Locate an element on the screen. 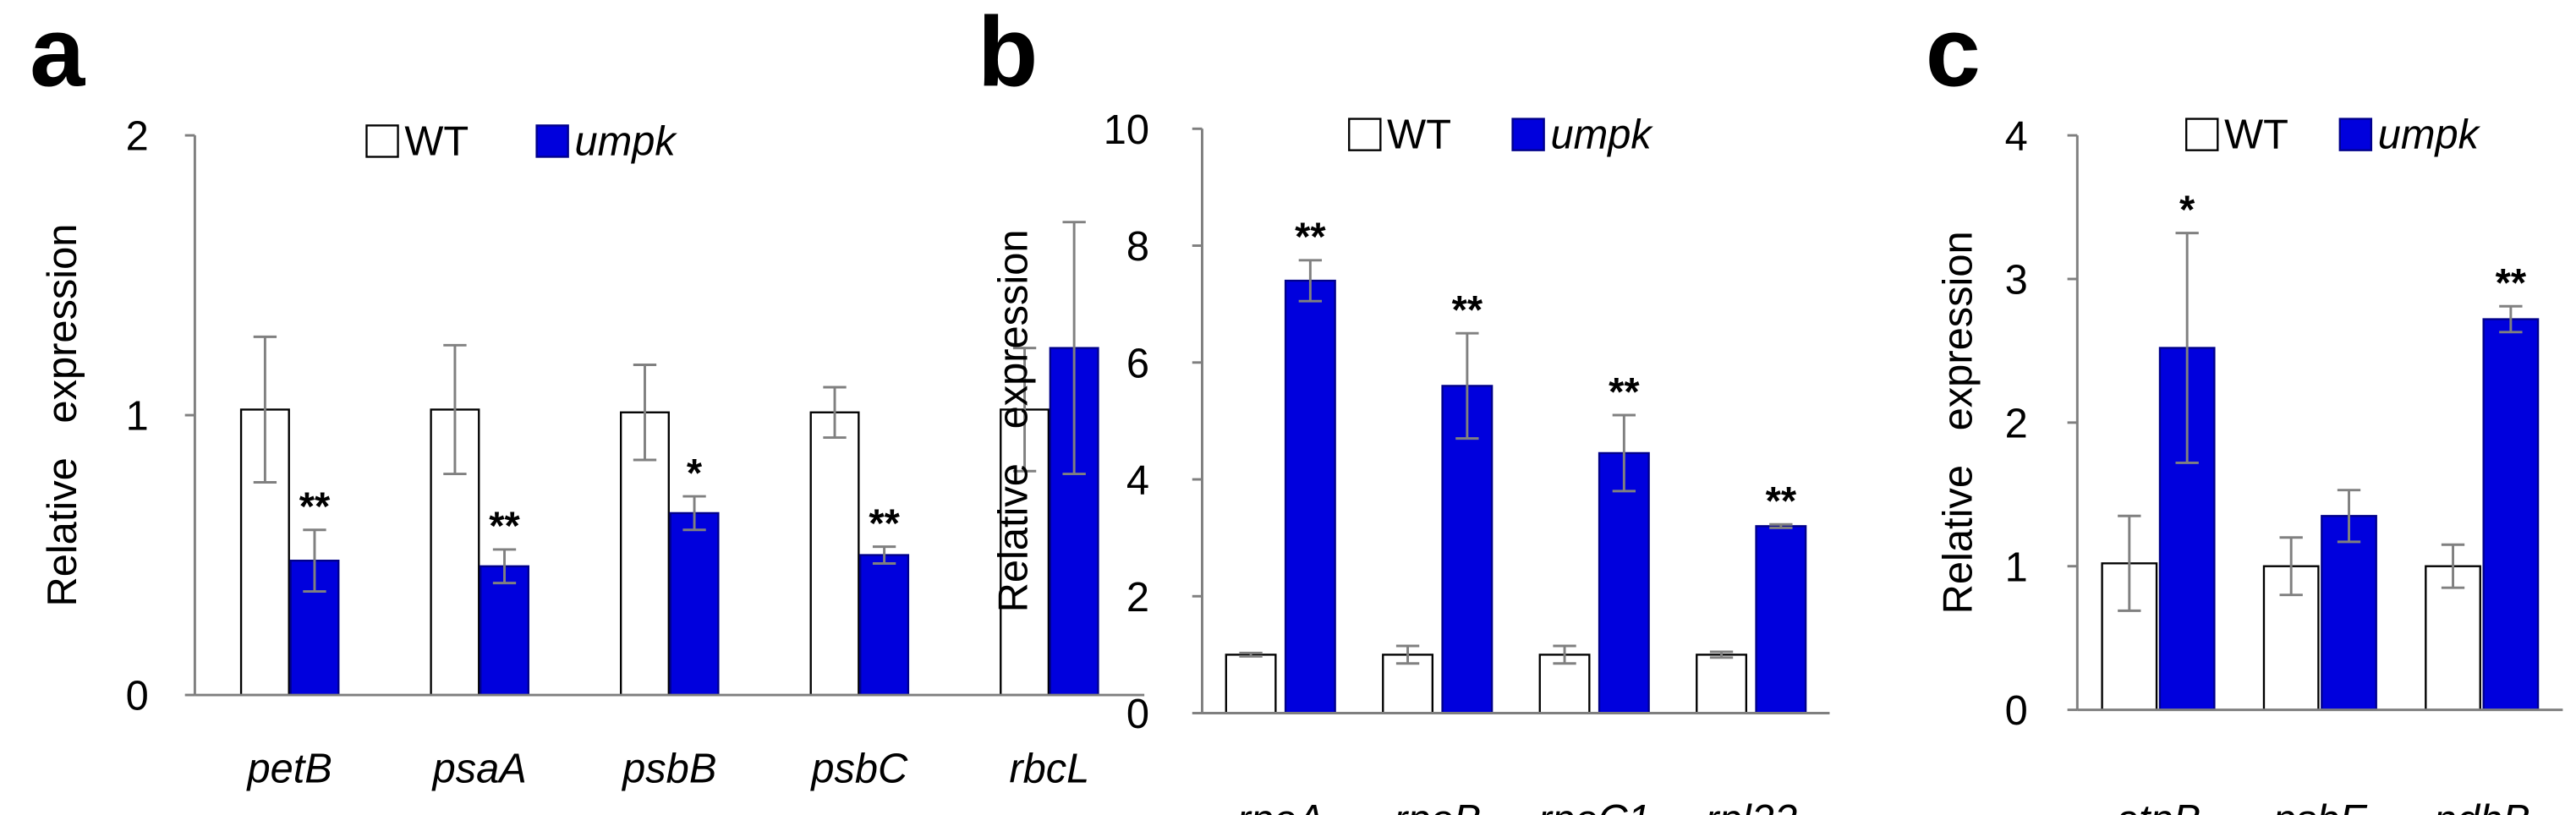 The width and height of the screenshot is (2576, 815). y-tick-label: 6 is located at coordinates (1137, 363).